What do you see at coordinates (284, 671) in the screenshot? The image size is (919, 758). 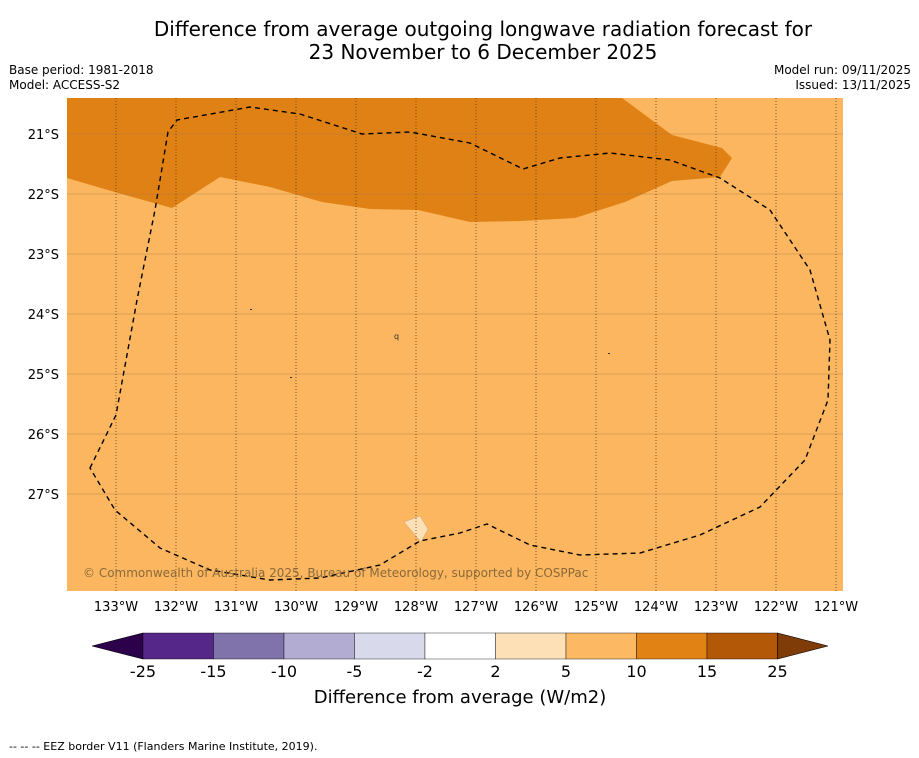 I see `colorbar-tick: -10` at bounding box center [284, 671].